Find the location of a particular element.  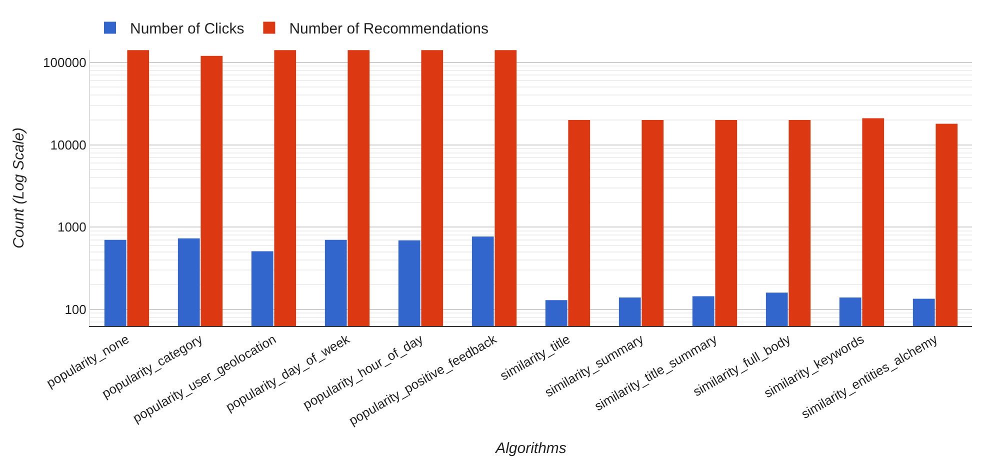

legend-label: Number of Clicks is located at coordinates (187, 29).